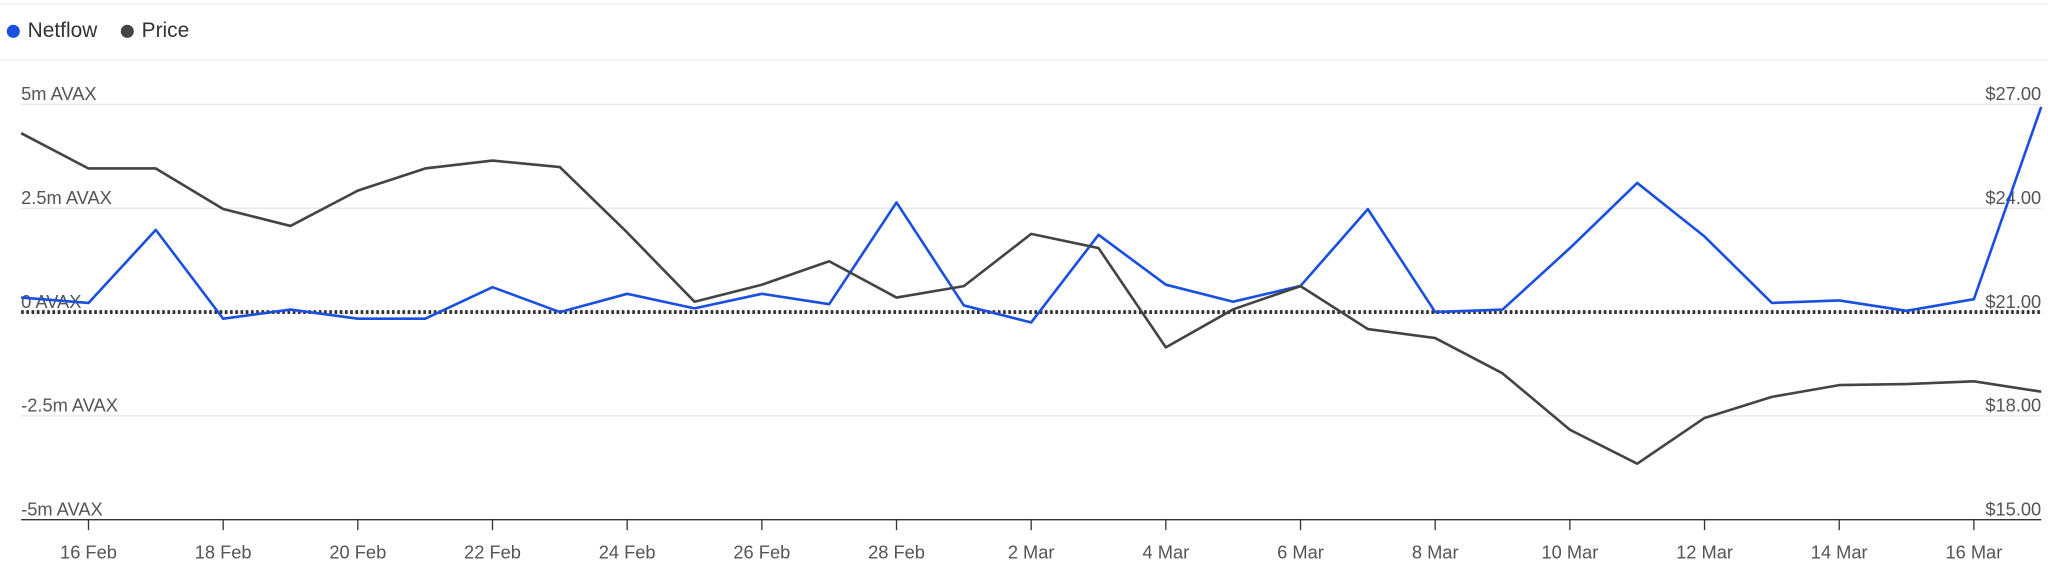  Describe the element at coordinates (627, 551) in the screenshot. I see `x-tick-label: 24 Feb` at that location.